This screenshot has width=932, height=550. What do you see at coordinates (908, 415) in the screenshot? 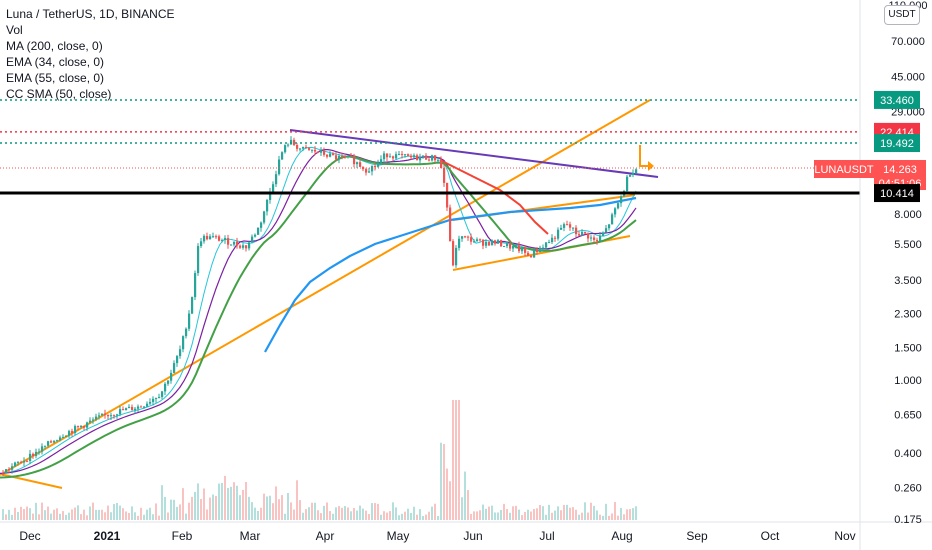
I see `price-tick-label: 0.650` at bounding box center [908, 415].